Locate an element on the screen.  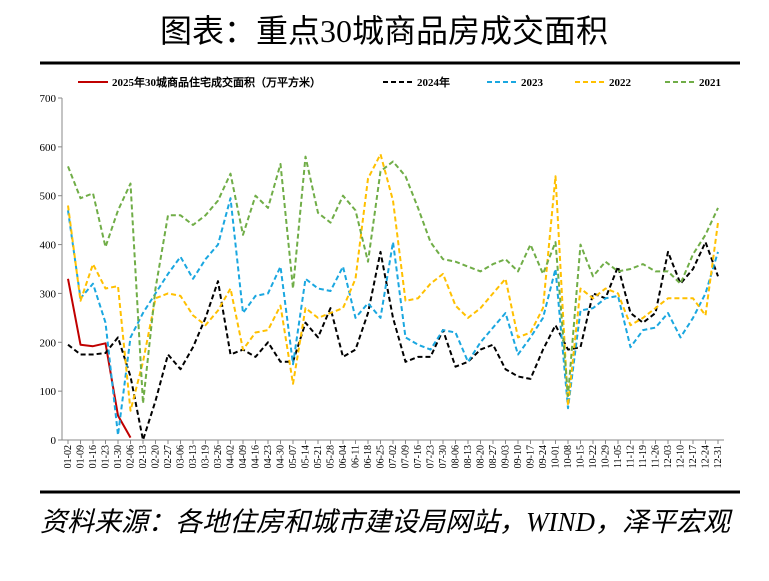
x-tick-label: 04-23 is located at coordinates (268, 456).